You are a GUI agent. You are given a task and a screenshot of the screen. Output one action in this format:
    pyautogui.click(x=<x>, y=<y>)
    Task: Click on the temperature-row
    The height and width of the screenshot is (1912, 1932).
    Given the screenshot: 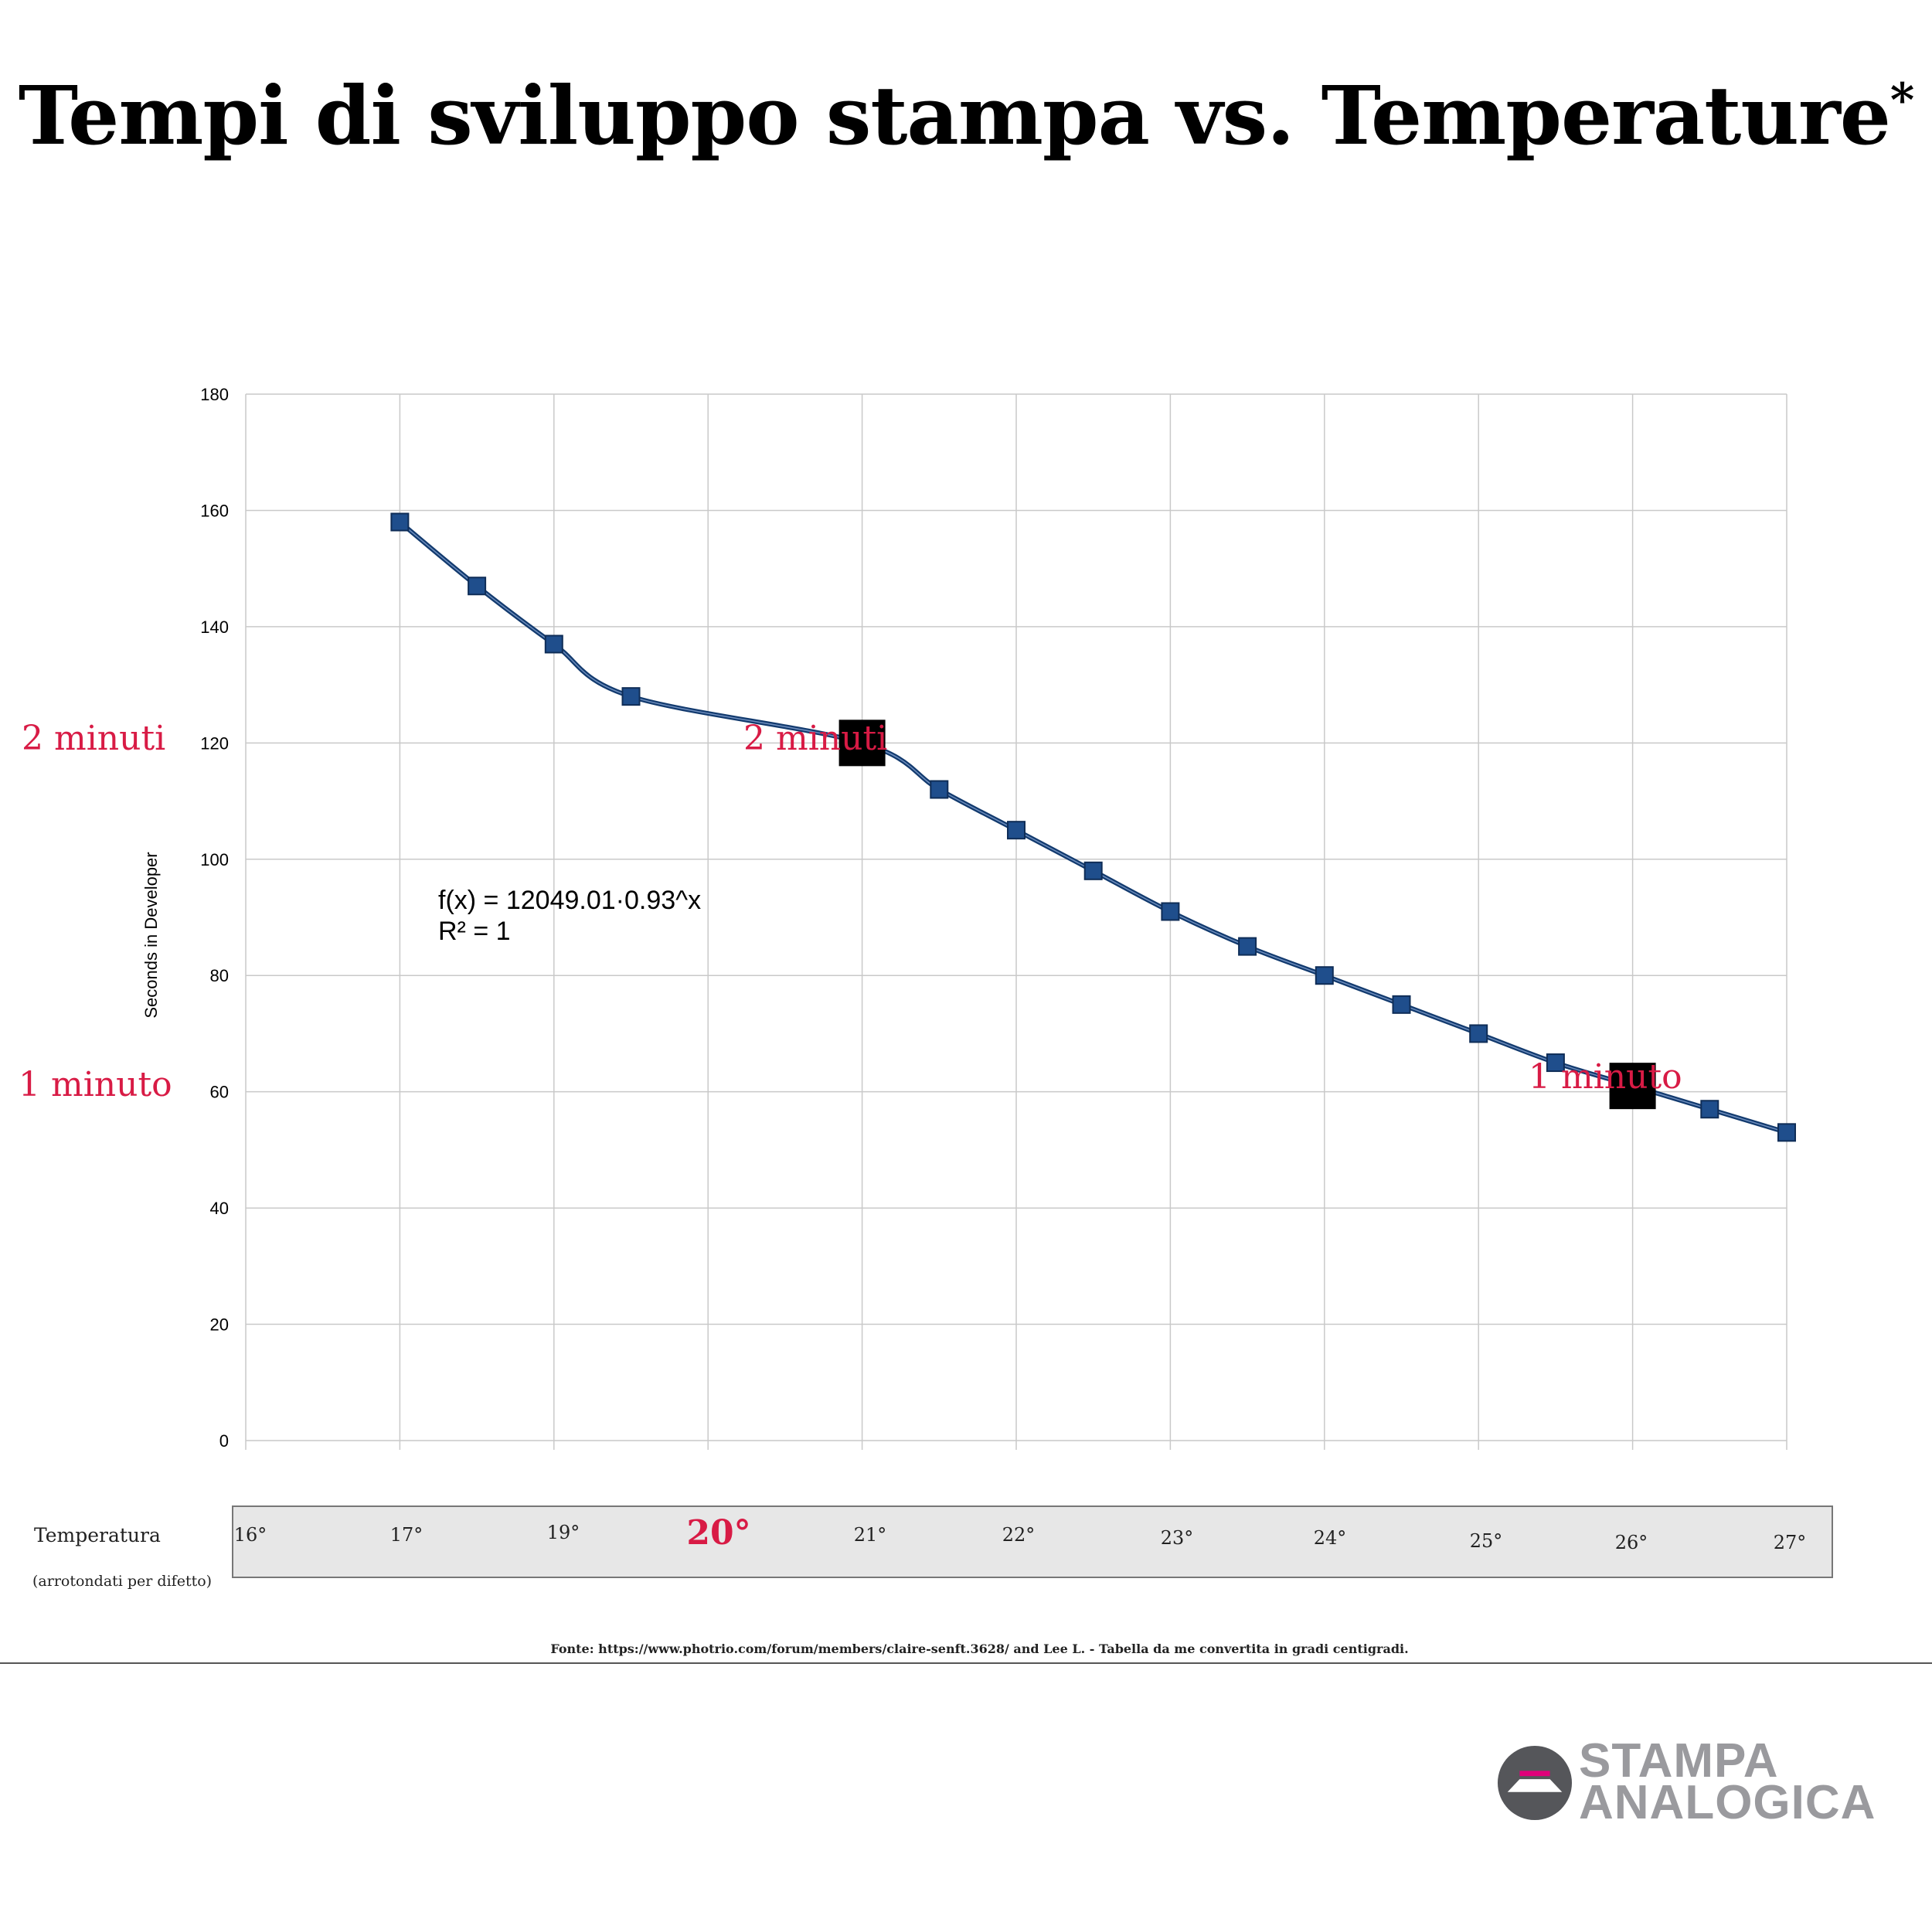 What is the action you would take?
    pyautogui.click(x=1033, y=1541)
    